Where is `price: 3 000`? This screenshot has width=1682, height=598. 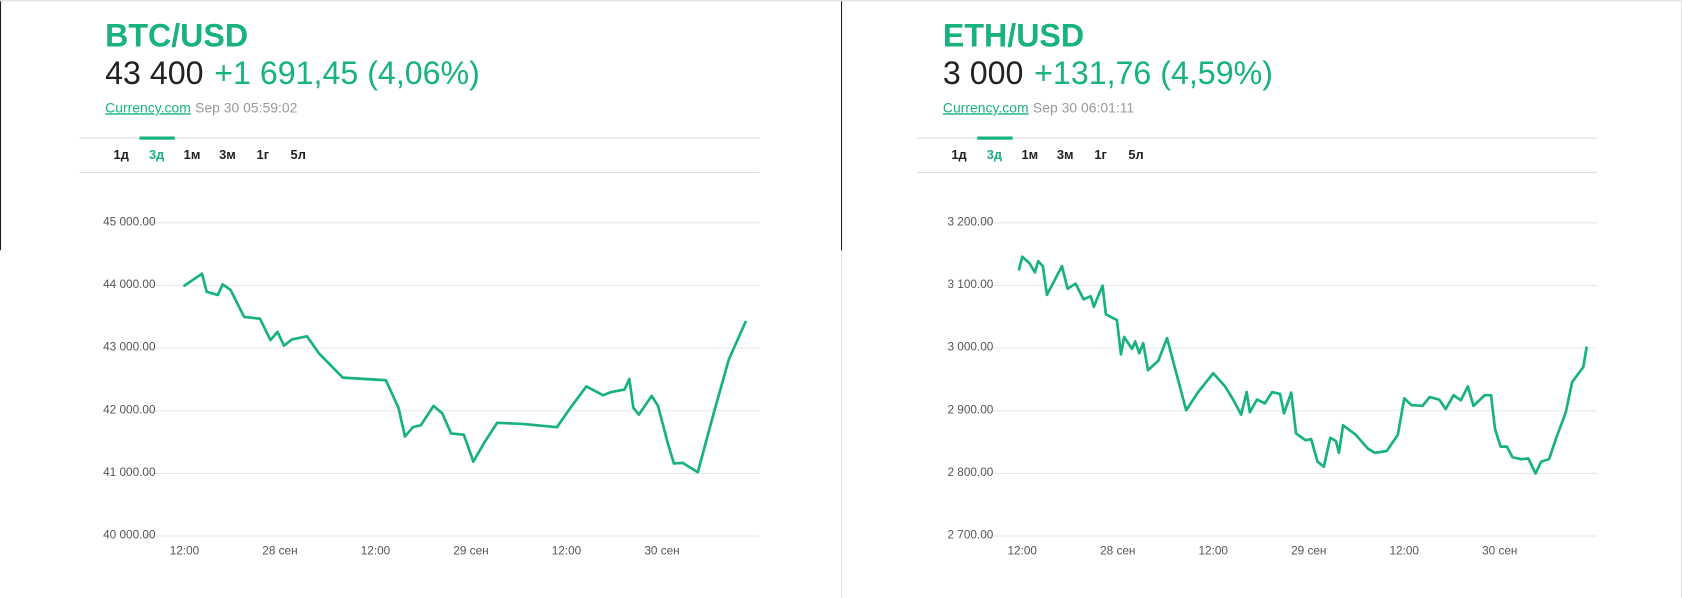
price: 3 000 is located at coordinates (983, 73).